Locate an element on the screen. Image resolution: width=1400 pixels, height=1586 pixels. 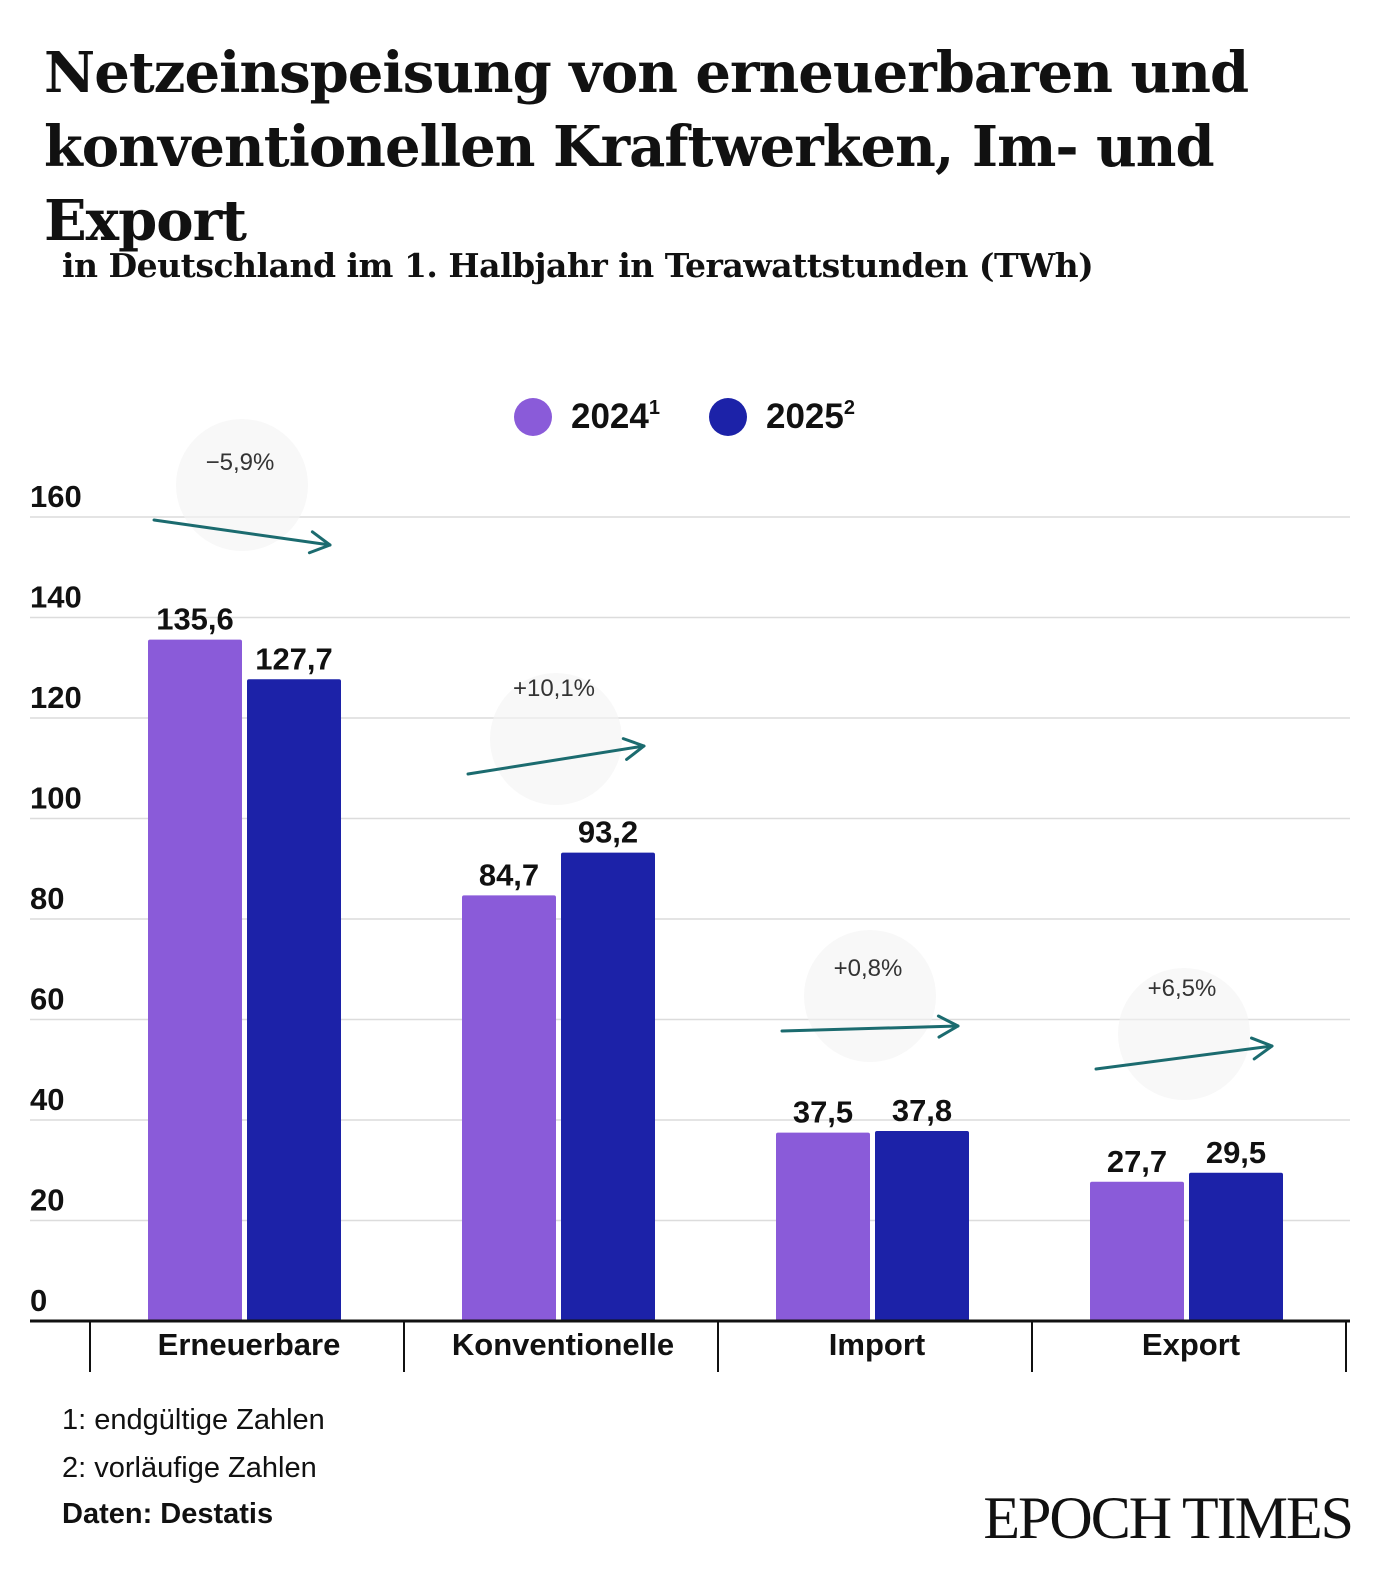
x-label-konventionelle: Konventionelle is located at coordinates (563, 1344).